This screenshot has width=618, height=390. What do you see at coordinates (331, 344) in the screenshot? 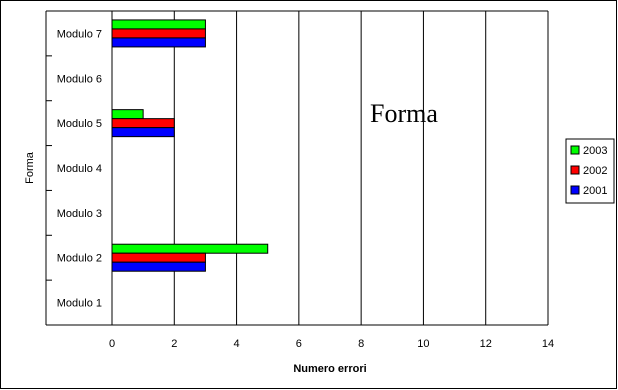
I see `x-tick-labels: 0 2 4 6 8 10 12 14` at bounding box center [331, 344].